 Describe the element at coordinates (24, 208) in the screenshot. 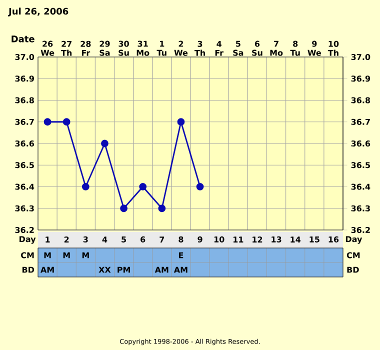

I see `y-tick-label: 36.3` at that location.